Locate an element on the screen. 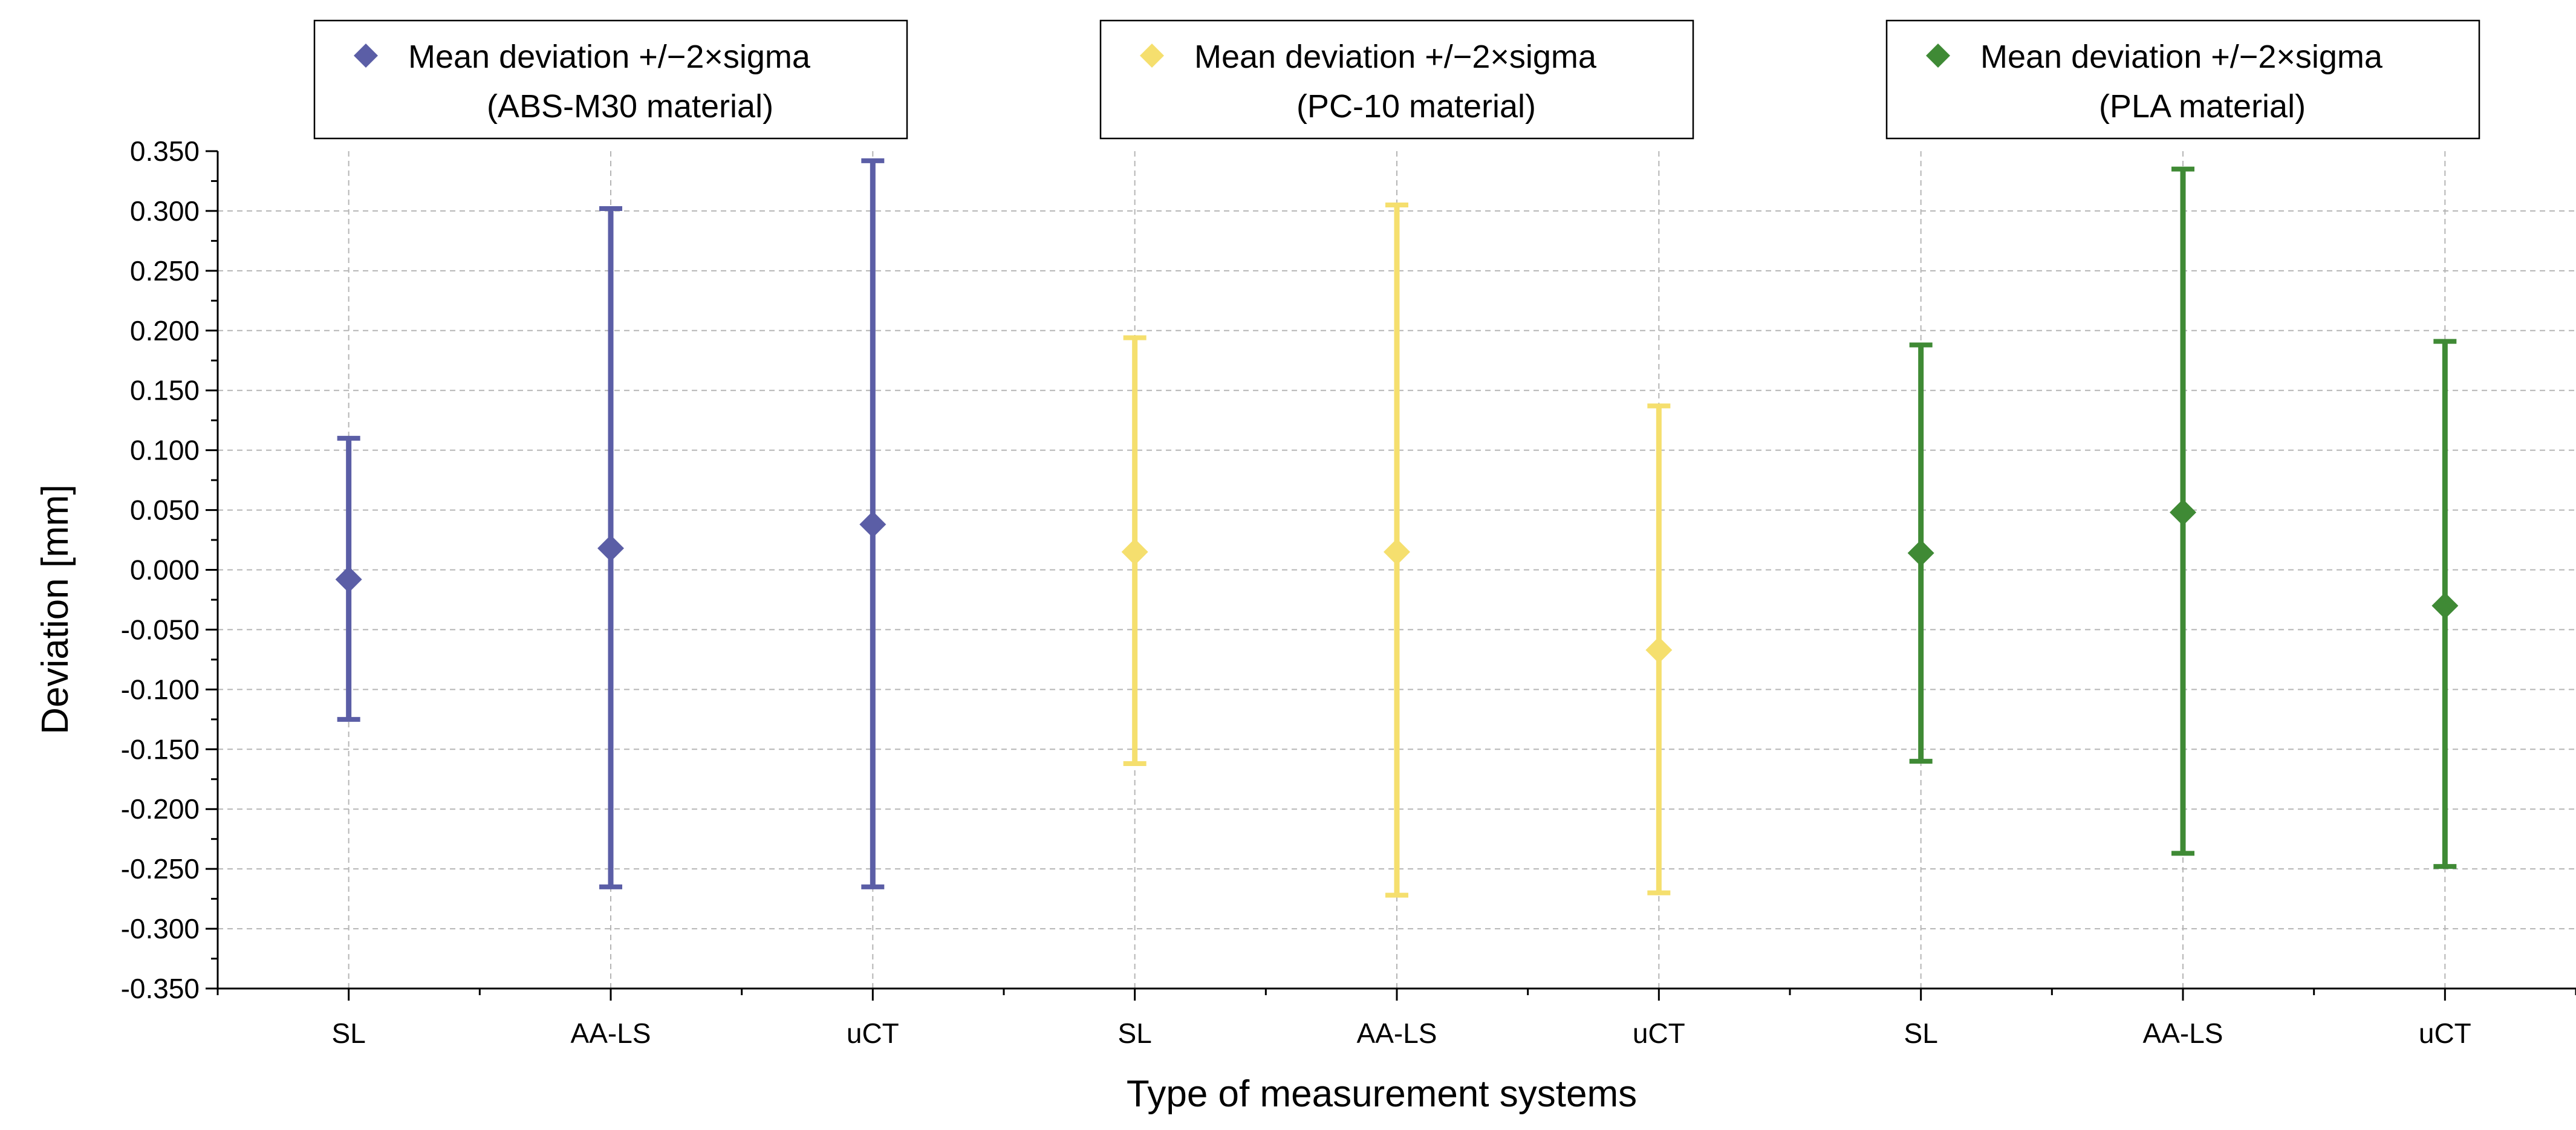 This screenshot has height=1130, width=2576. y-tick-label: -0.350 is located at coordinates (161, 988).